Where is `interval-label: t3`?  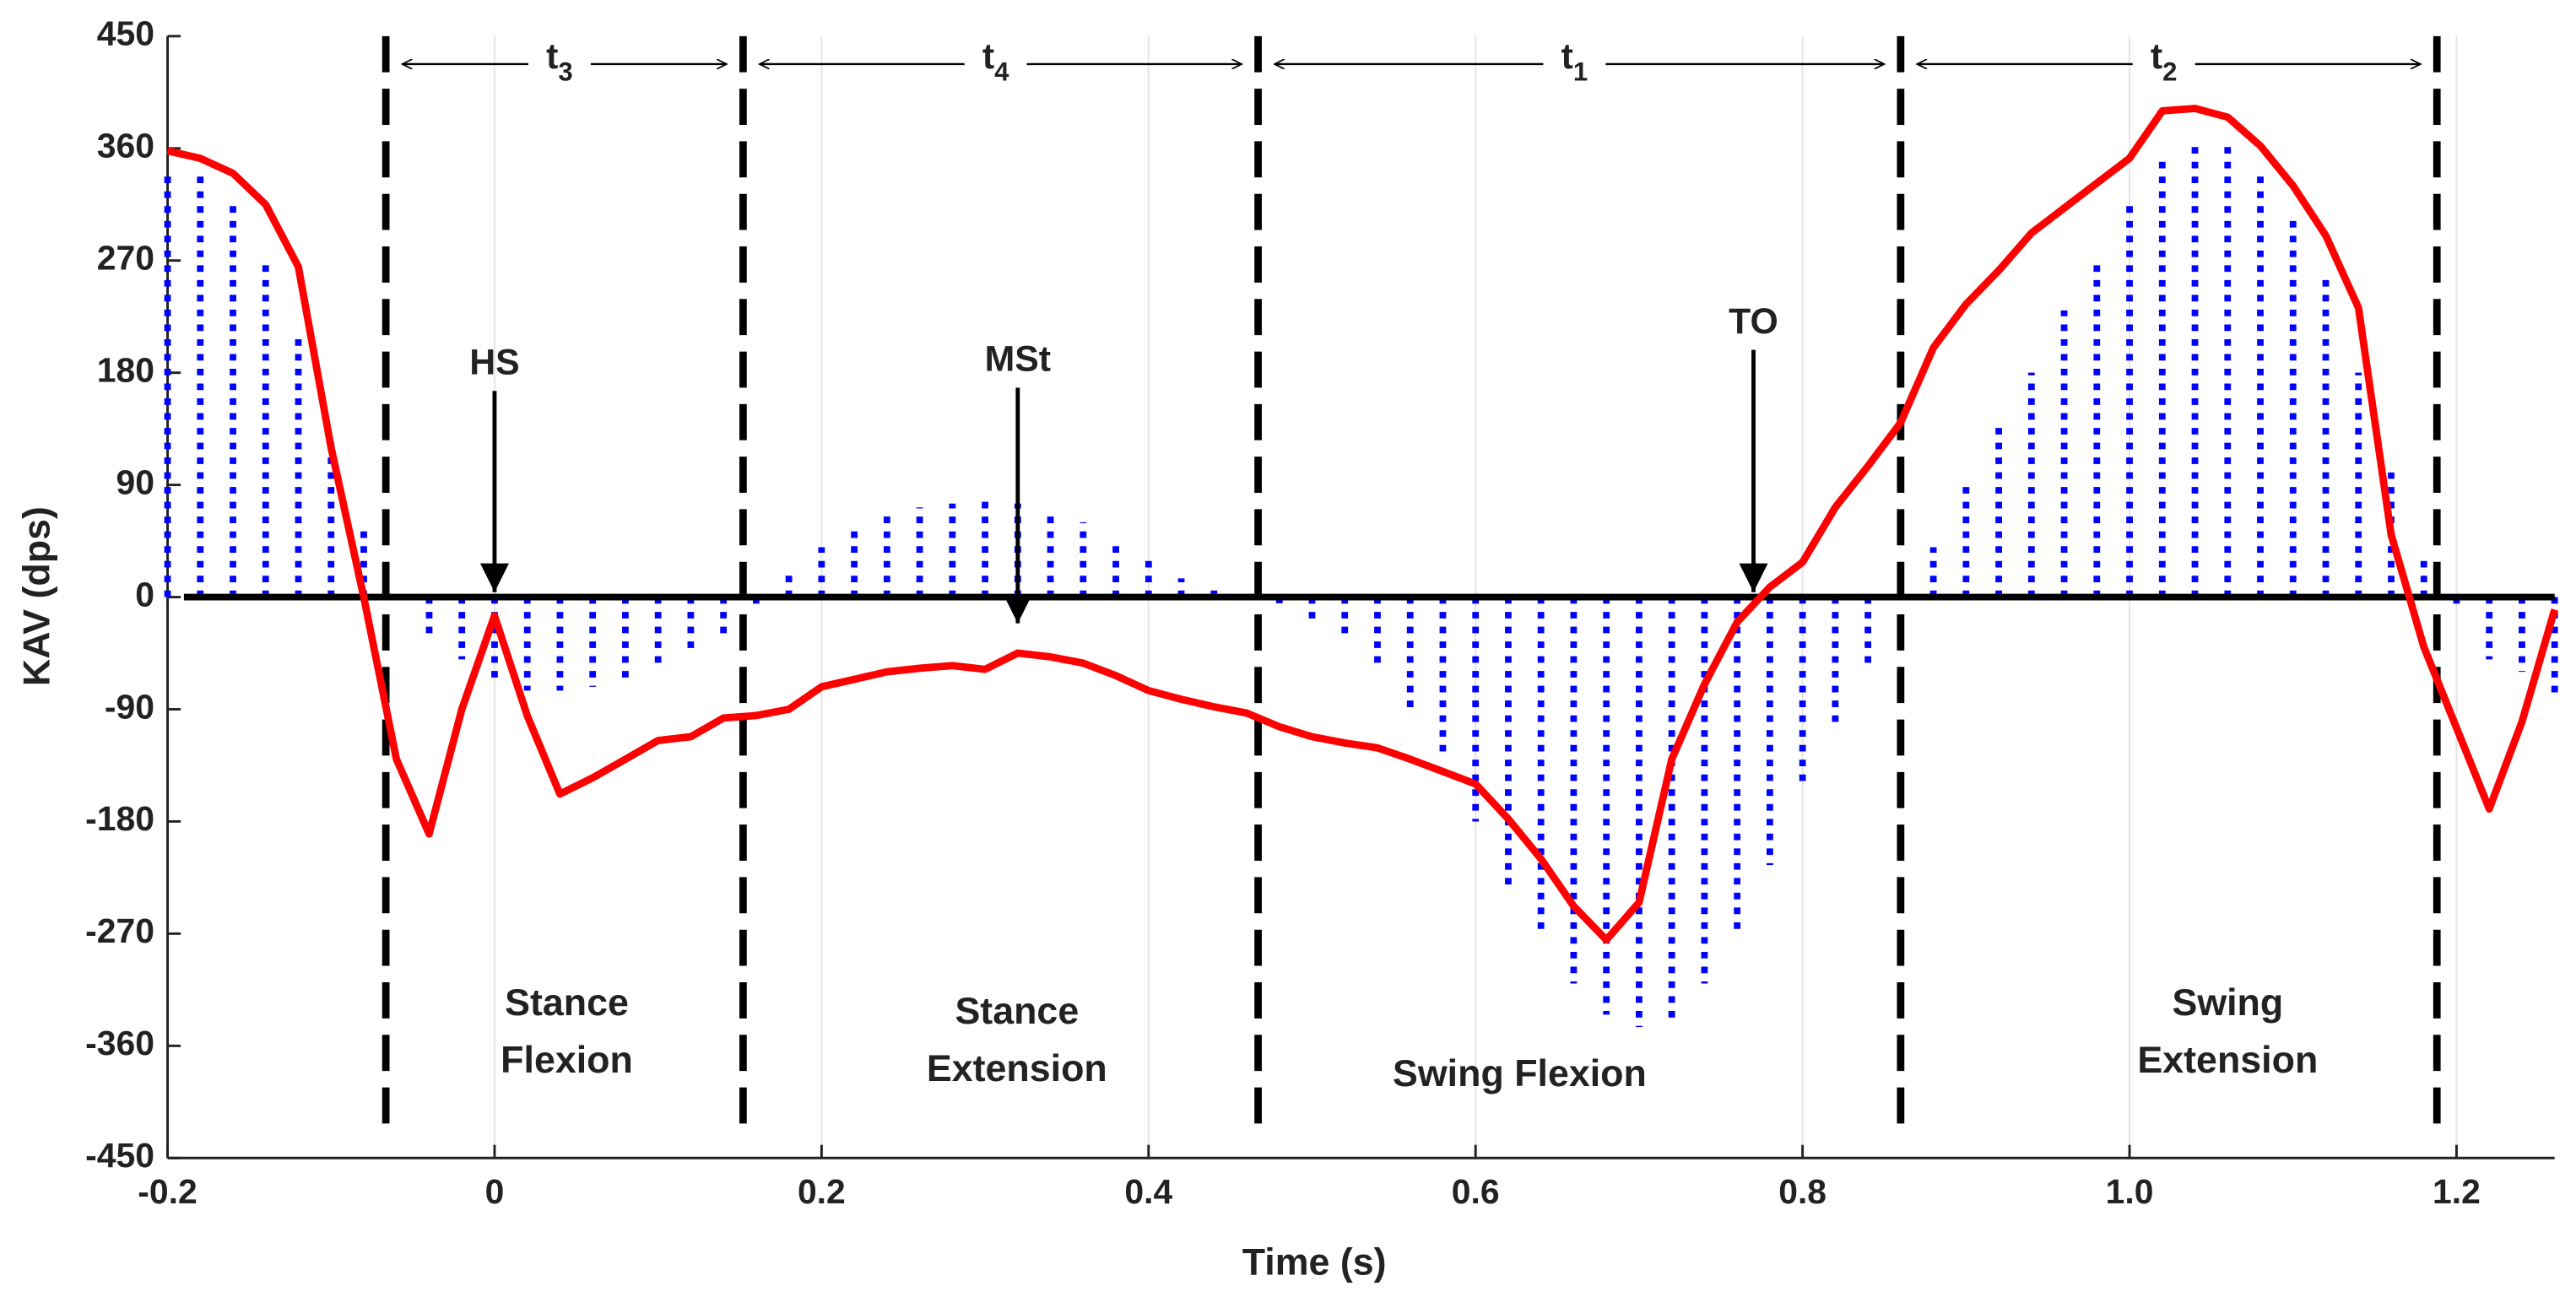
interval-label: t3 is located at coordinates (559, 61).